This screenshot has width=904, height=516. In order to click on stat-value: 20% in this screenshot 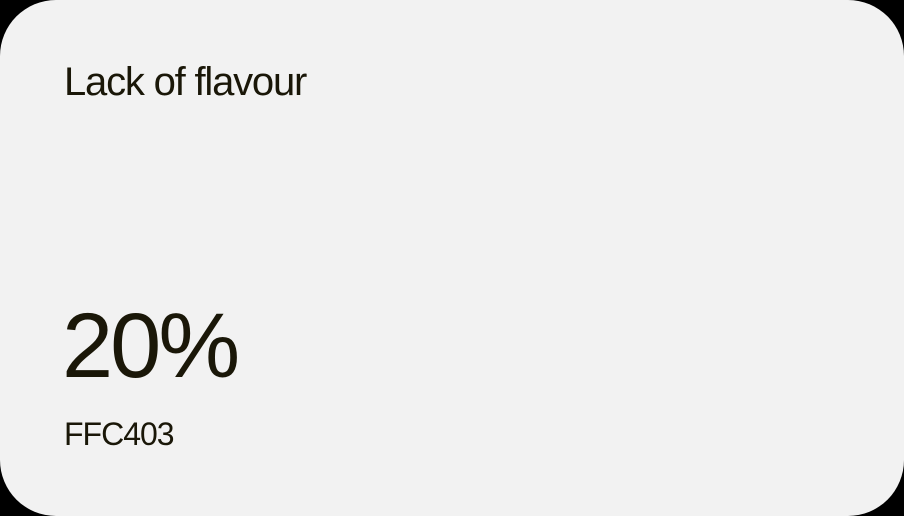, I will do `click(151, 346)`.